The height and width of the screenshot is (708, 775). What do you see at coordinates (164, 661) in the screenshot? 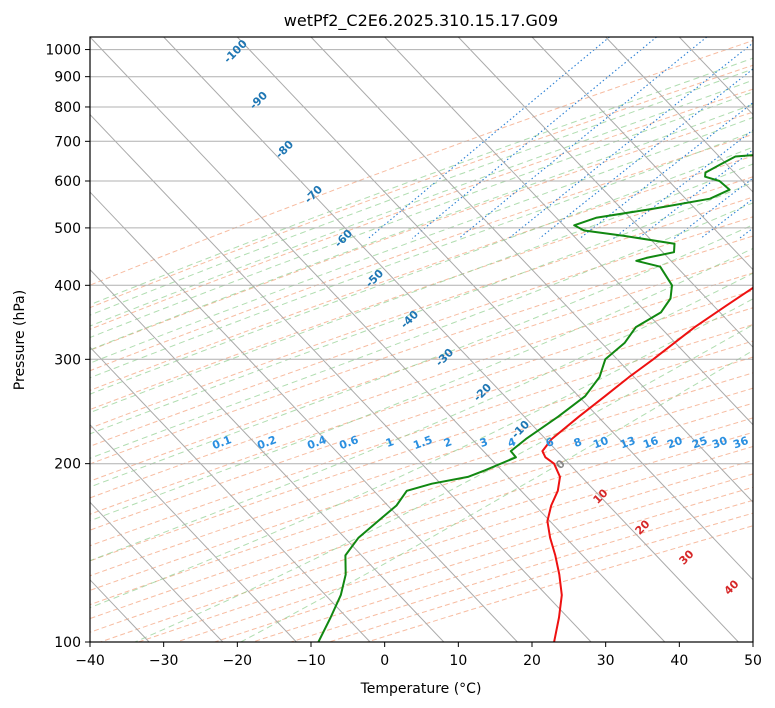
I see `x-tick-label: −30` at bounding box center [164, 661].